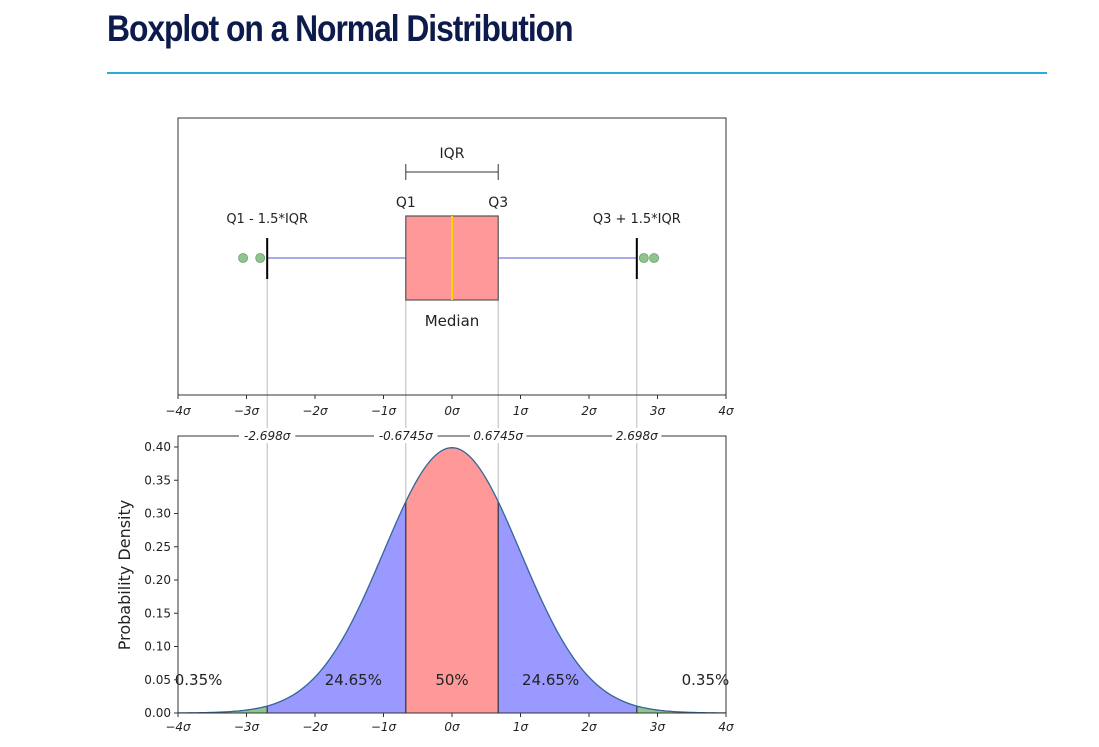 The image size is (1099, 747). I want to click on density-y-tick-label: 0.20, so click(157, 580).